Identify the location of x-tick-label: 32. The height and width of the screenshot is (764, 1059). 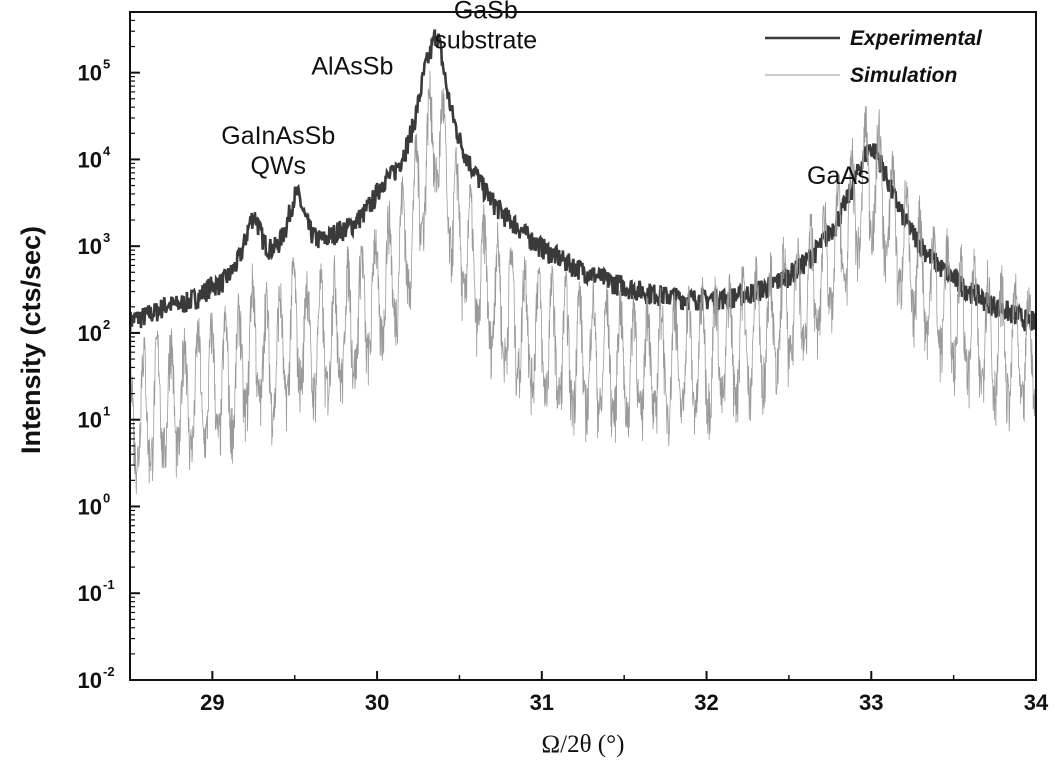
(706, 702).